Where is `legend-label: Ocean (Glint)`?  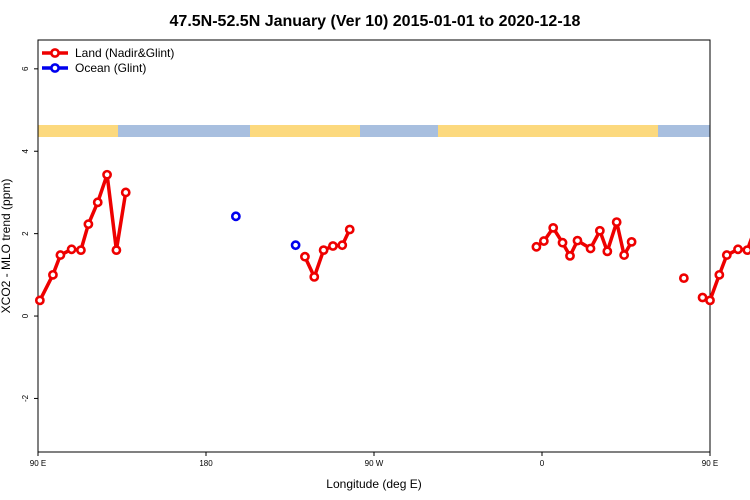 legend-label: Ocean (Glint) is located at coordinates (110, 68).